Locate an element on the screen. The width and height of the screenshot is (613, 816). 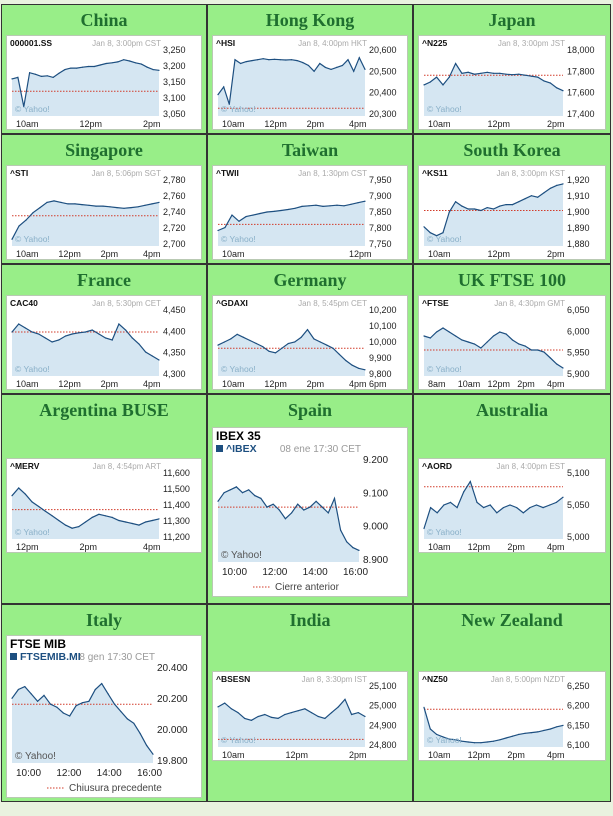
market-title: UK FTSE 100 is located at coordinates (512, 280).